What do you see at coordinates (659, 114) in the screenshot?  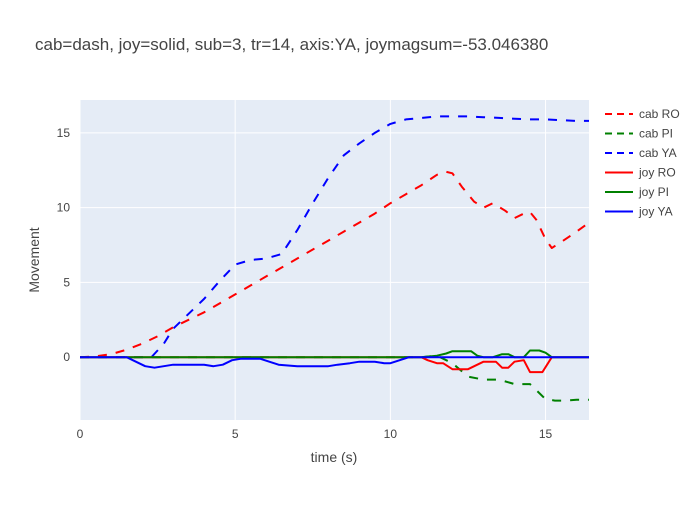 I see `legend-label: cab RO` at bounding box center [659, 114].